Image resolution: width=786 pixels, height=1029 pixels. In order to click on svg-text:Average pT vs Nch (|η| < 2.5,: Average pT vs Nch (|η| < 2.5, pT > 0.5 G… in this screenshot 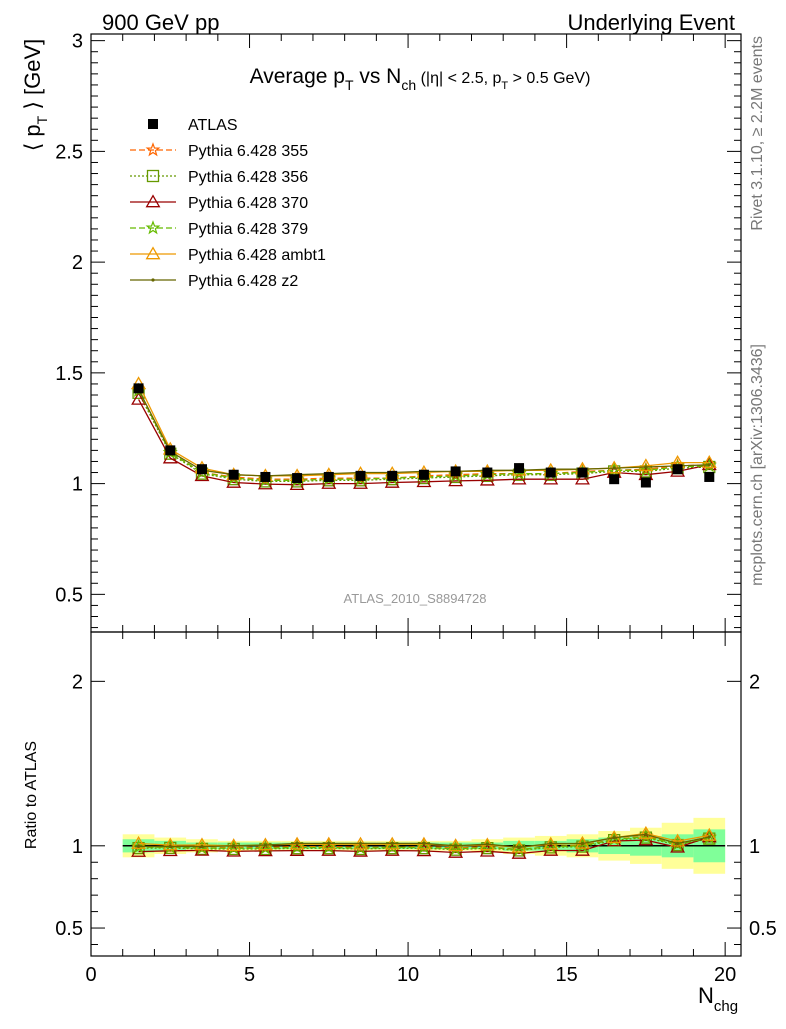, I will do `click(420, 79)`.